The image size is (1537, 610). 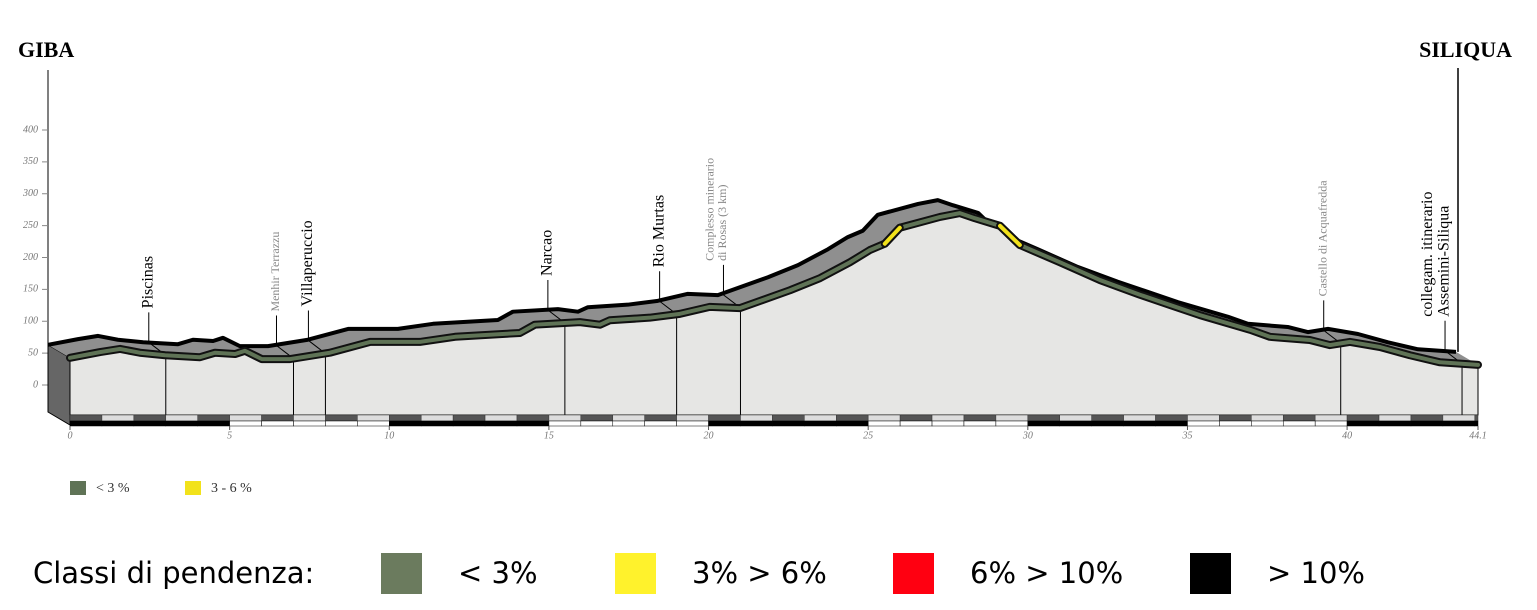 I want to click on annotation-label: Piscinas, so click(x=147, y=282).